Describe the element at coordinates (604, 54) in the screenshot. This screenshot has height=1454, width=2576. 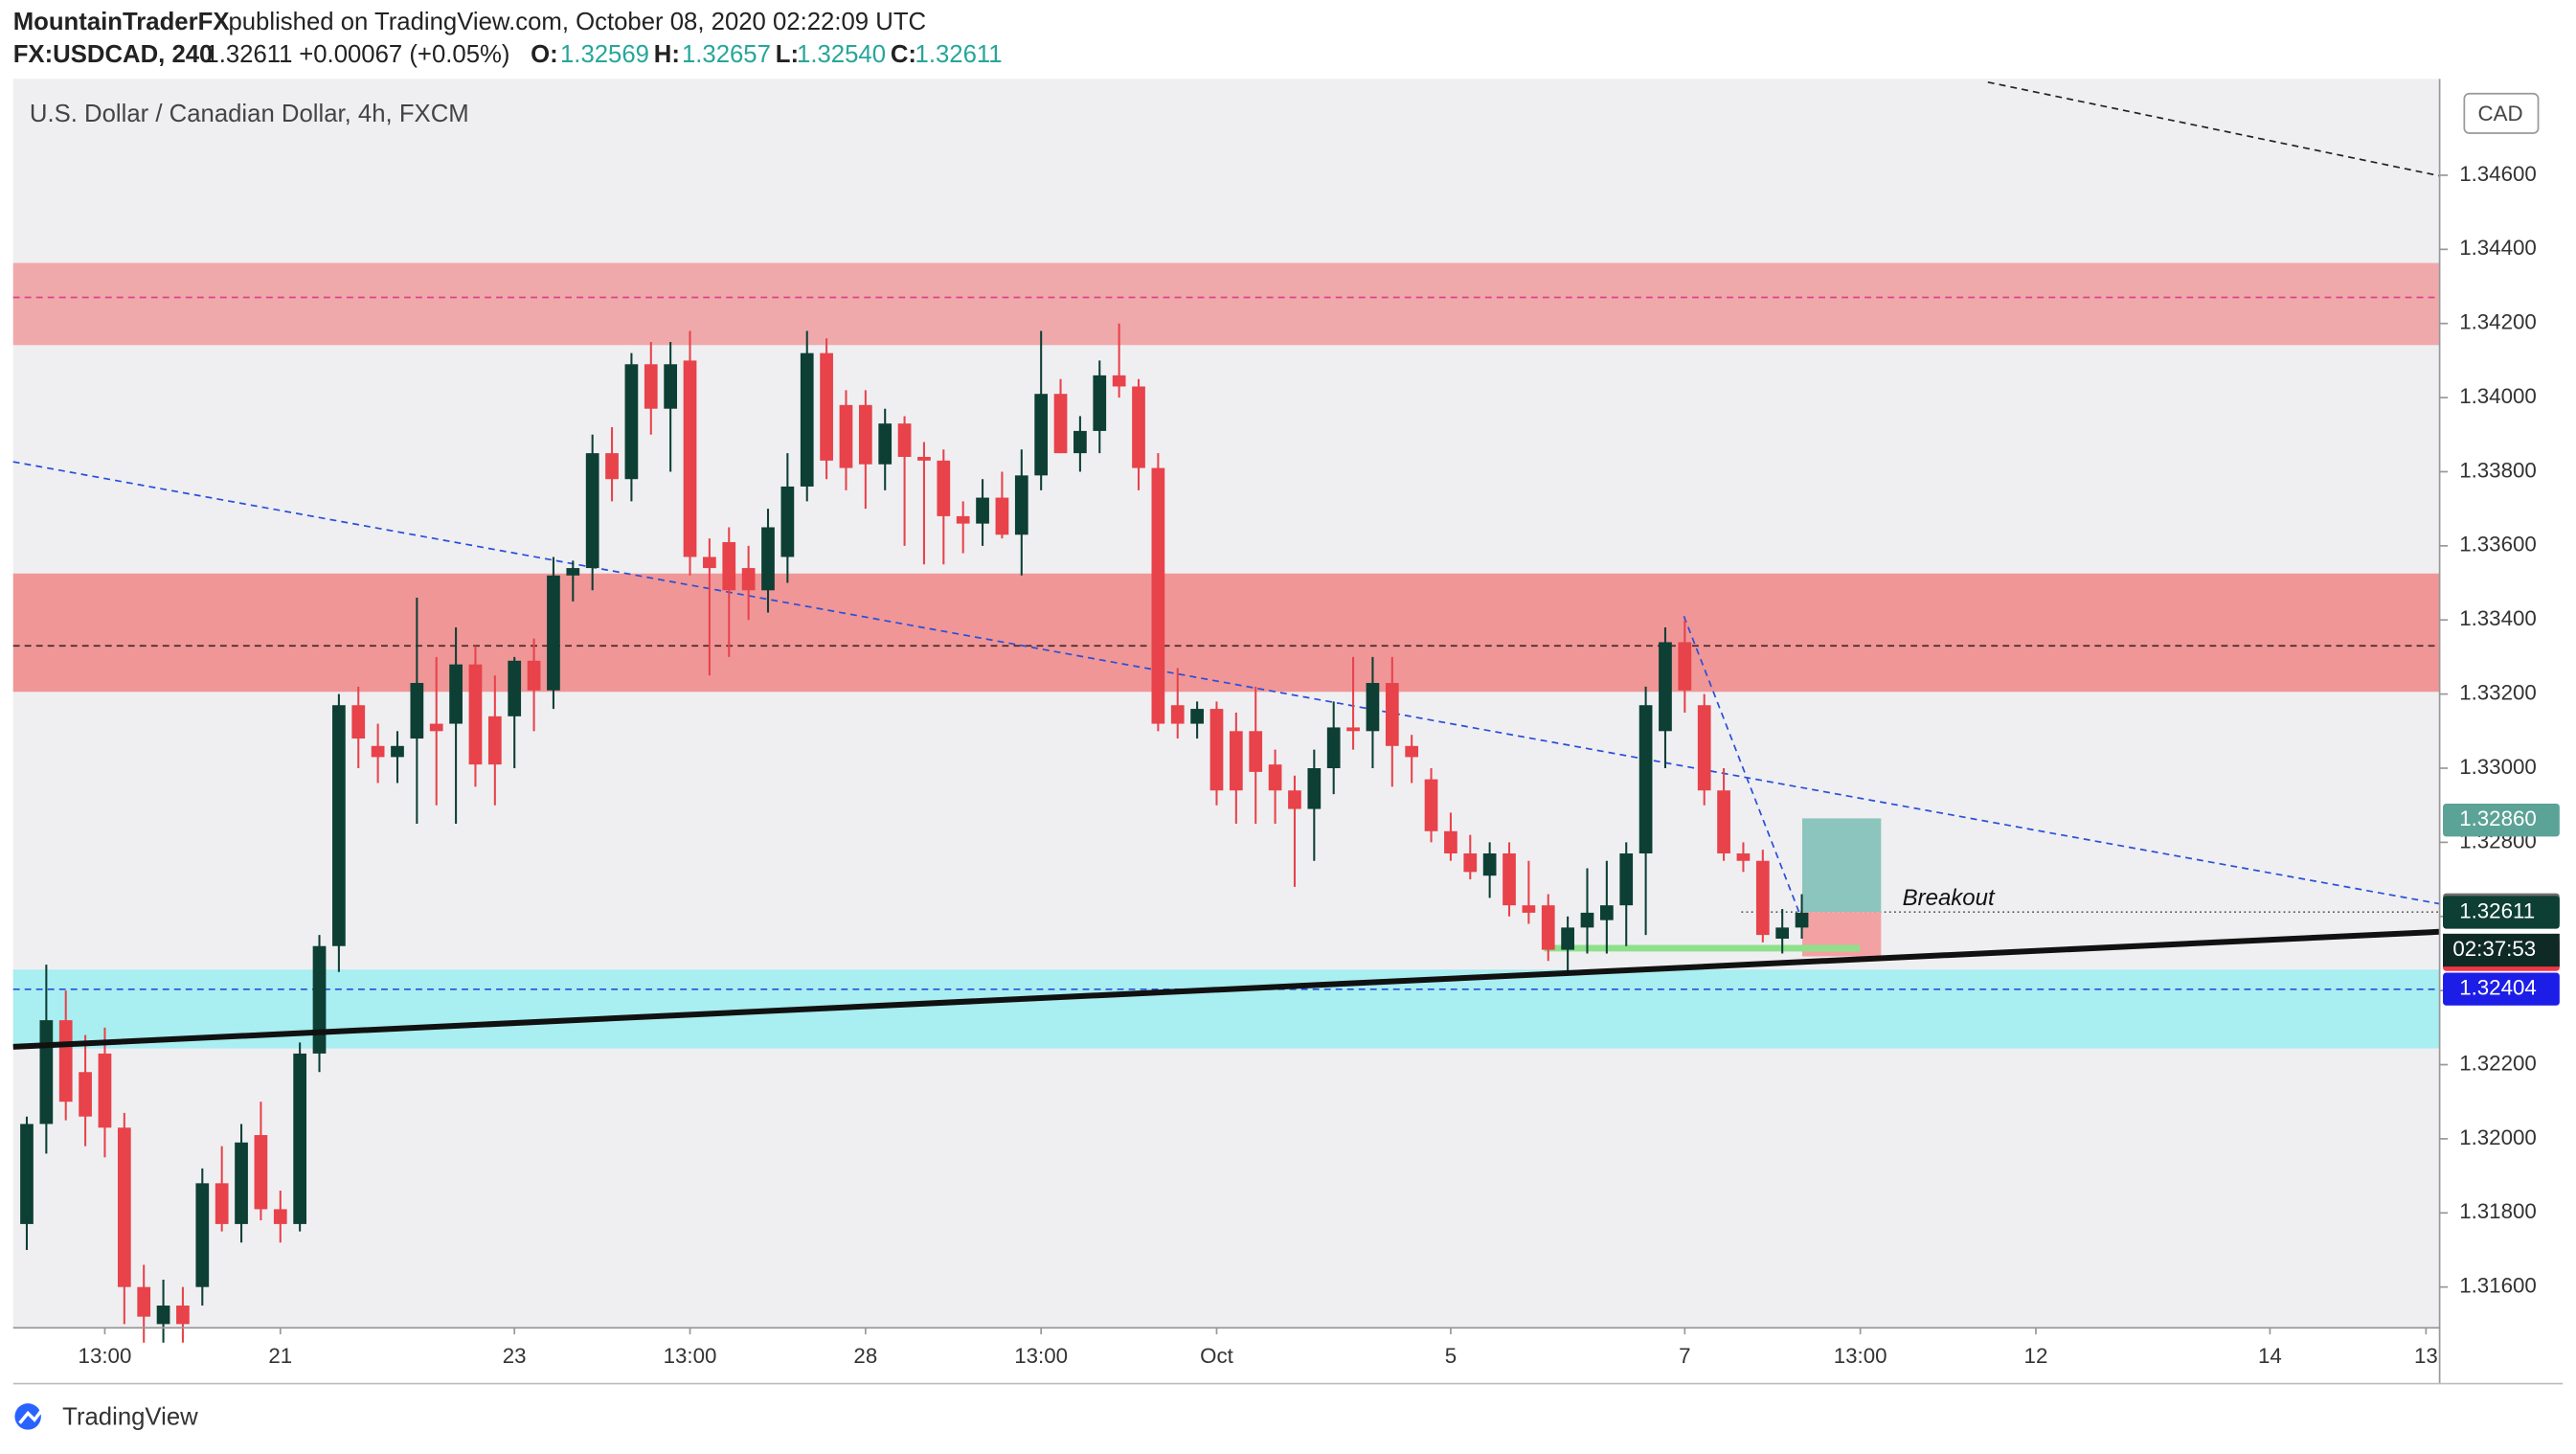
I see `o-value: 1.32569` at that location.